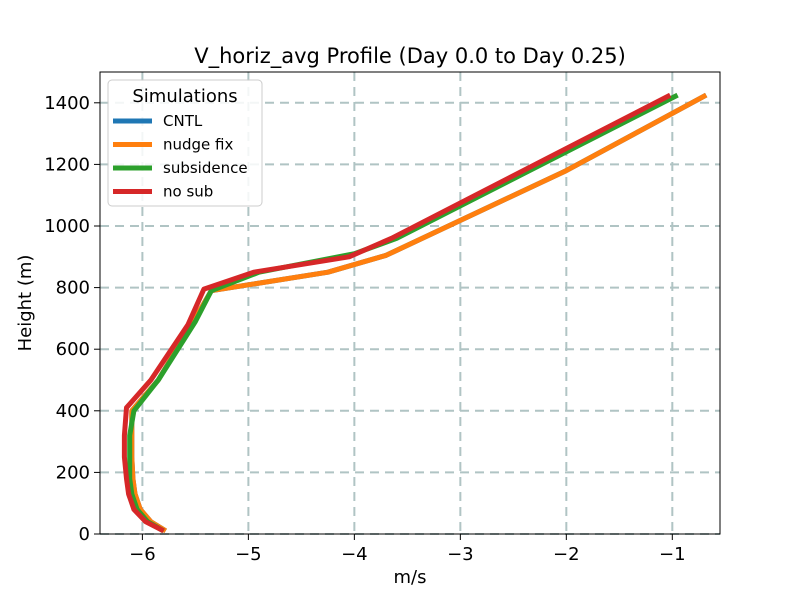  I want to click on legend-label: nudge fix, so click(198, 145).